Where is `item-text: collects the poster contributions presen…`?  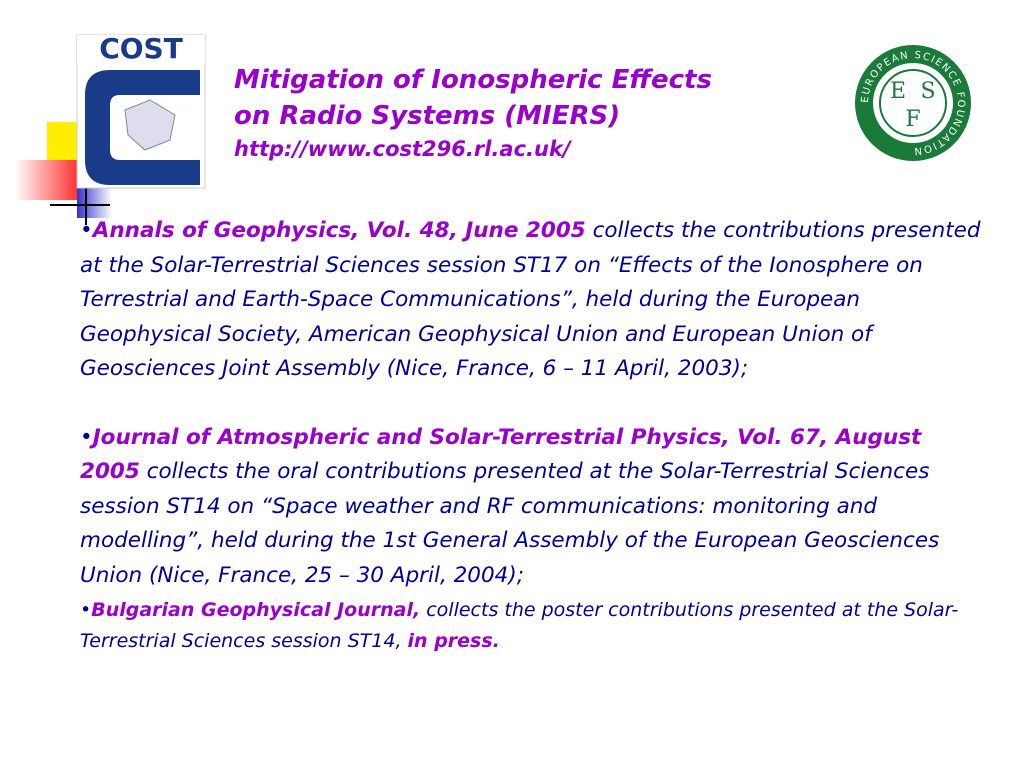 item-text: collects the poster contributions presen… is located at coordinates (519, 625).